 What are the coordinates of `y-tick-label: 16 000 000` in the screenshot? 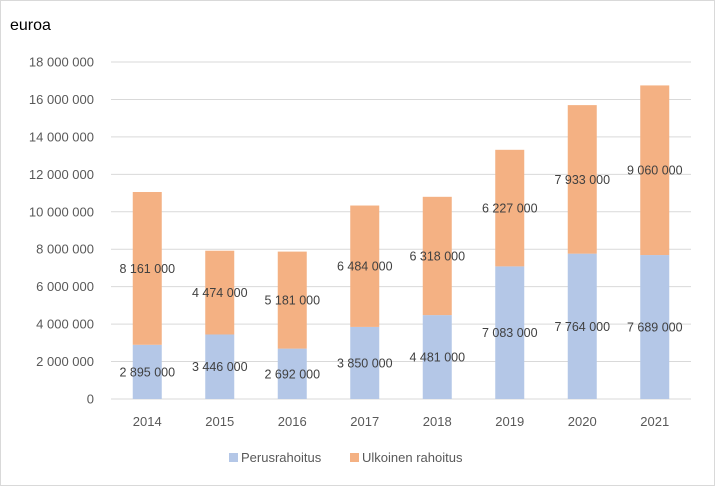 It's located at (61, 99).